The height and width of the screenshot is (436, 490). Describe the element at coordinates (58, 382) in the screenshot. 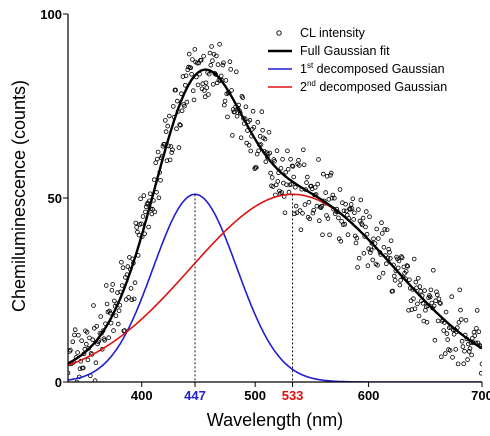

I see `y-tick-label: 0` at that location.